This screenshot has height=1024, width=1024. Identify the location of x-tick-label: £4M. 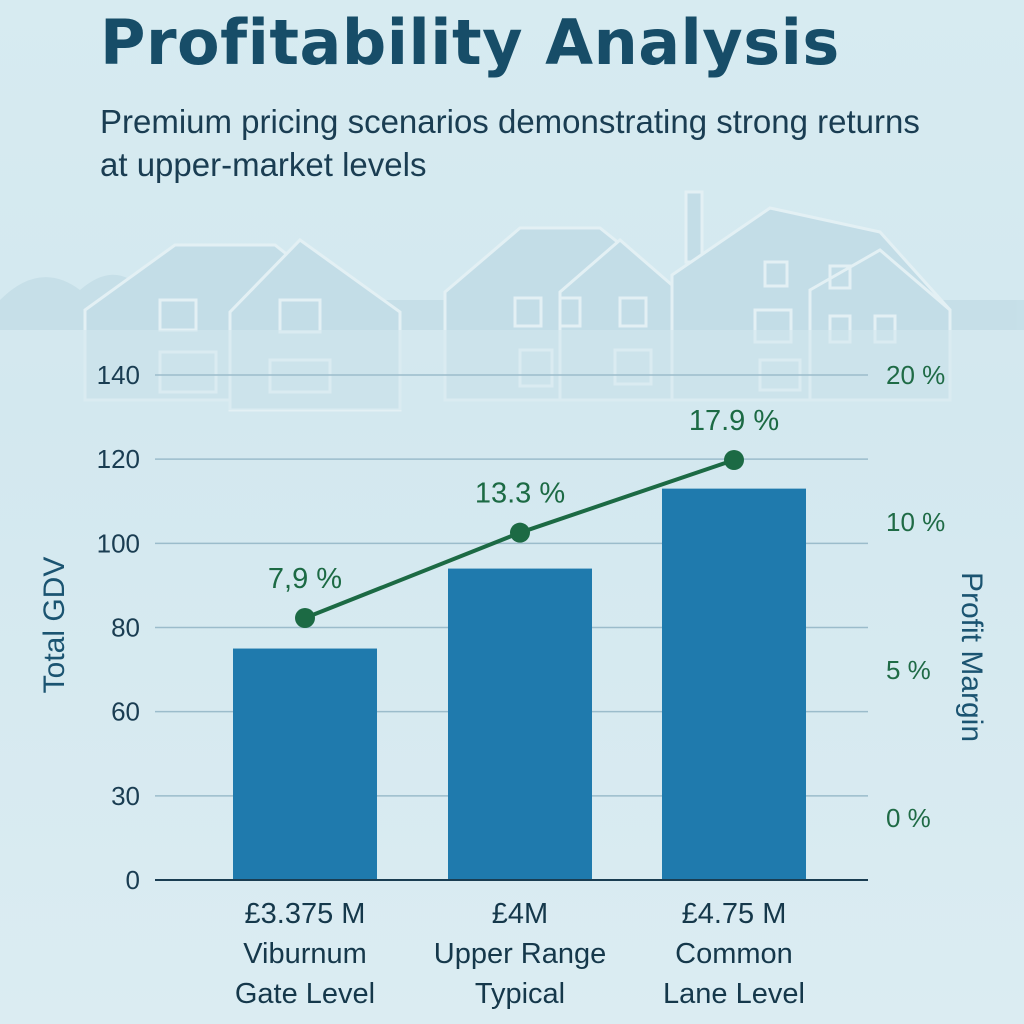
(520, 914).